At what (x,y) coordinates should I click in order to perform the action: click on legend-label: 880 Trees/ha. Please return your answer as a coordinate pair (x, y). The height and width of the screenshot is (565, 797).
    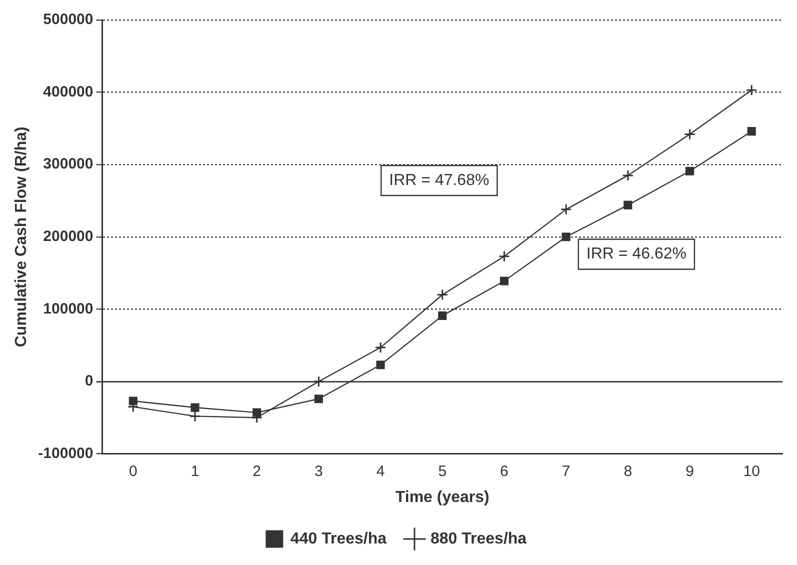
    Looking at the image, I should click on (478, 539).